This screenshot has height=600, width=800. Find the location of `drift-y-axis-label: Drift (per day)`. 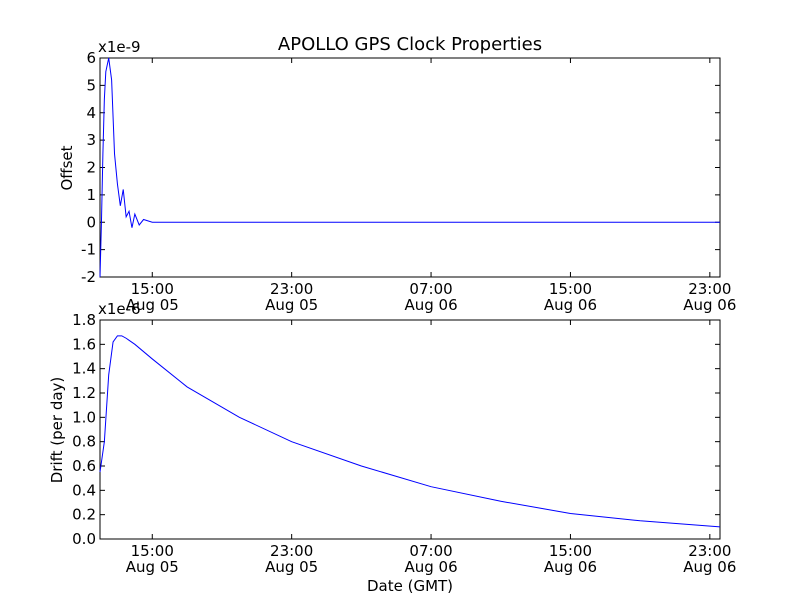

drift-y-axis-label: Drift (per day) is located at coordinates (57, 430).